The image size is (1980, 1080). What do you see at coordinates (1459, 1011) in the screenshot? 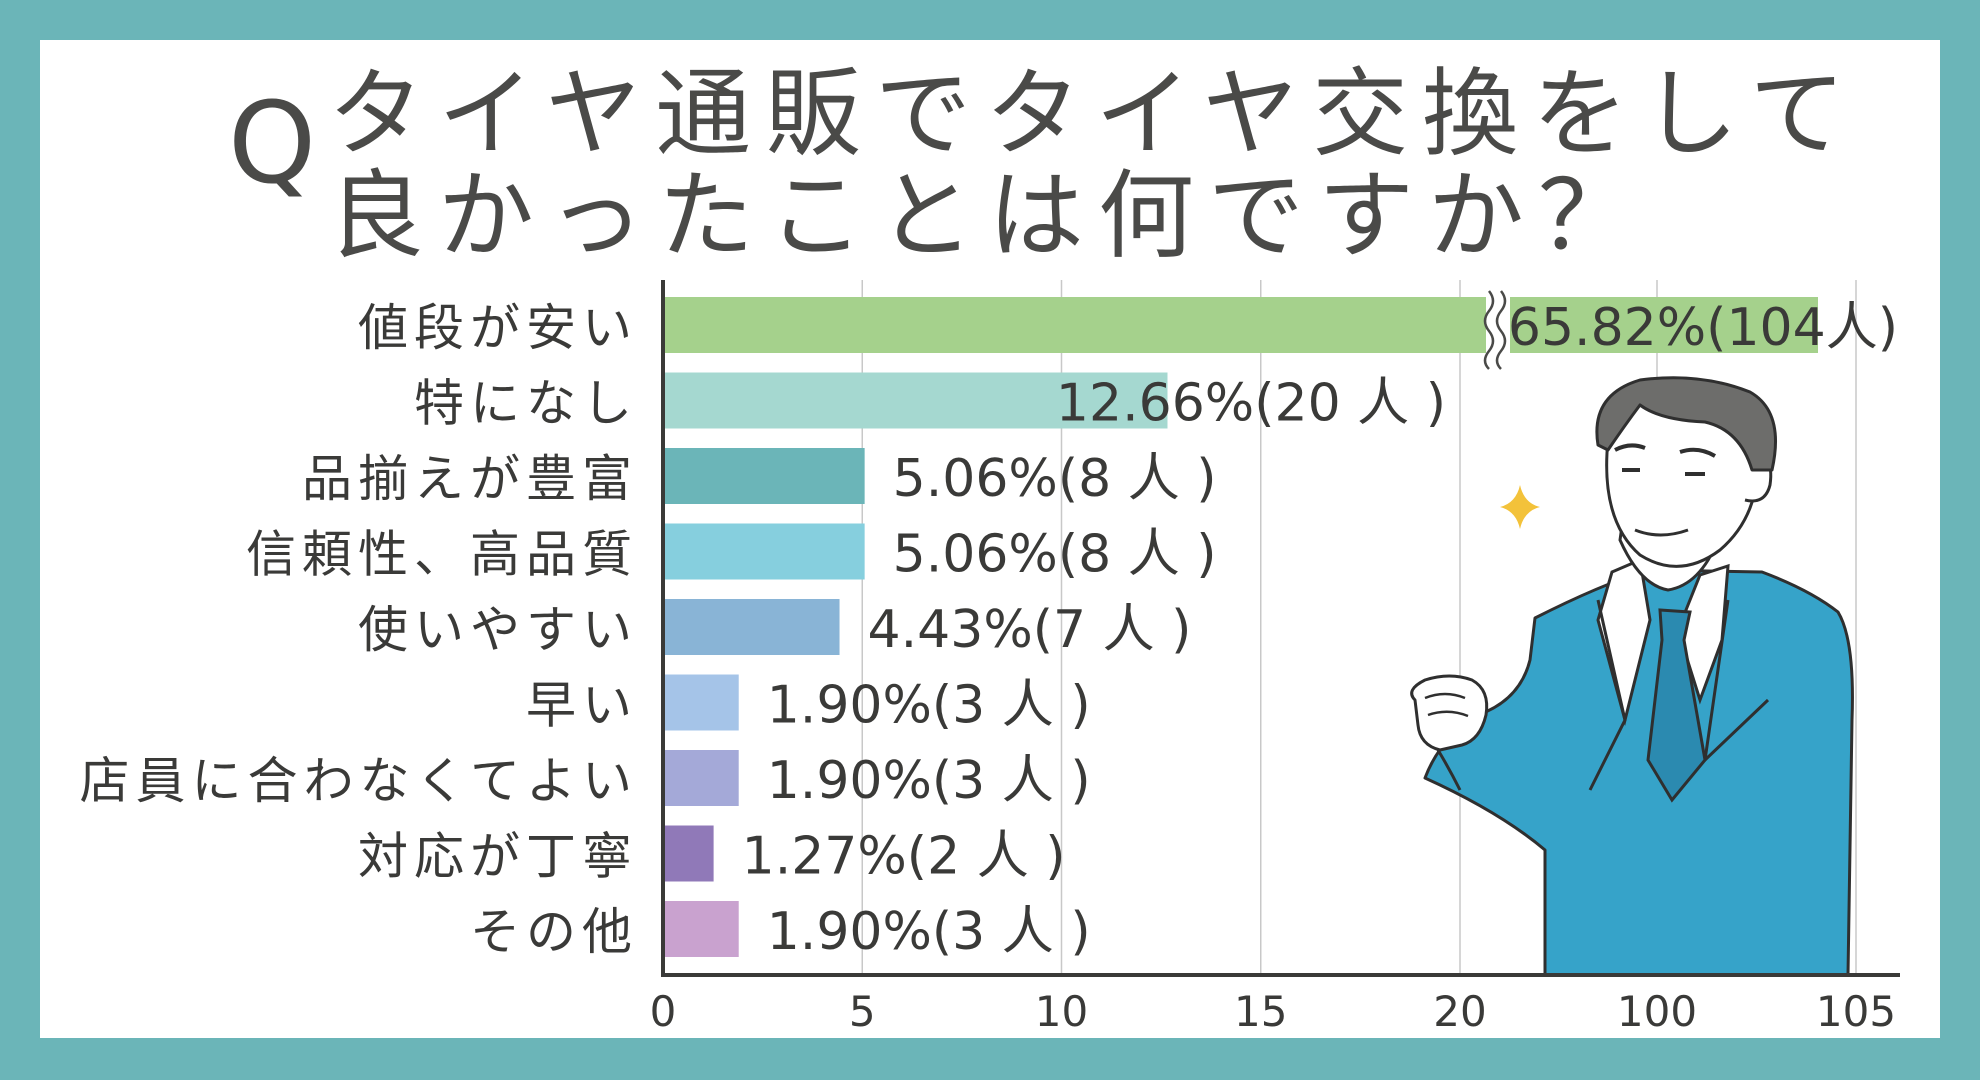
I see `x-tick-label: 20` at bounding box center [1459, 1011].